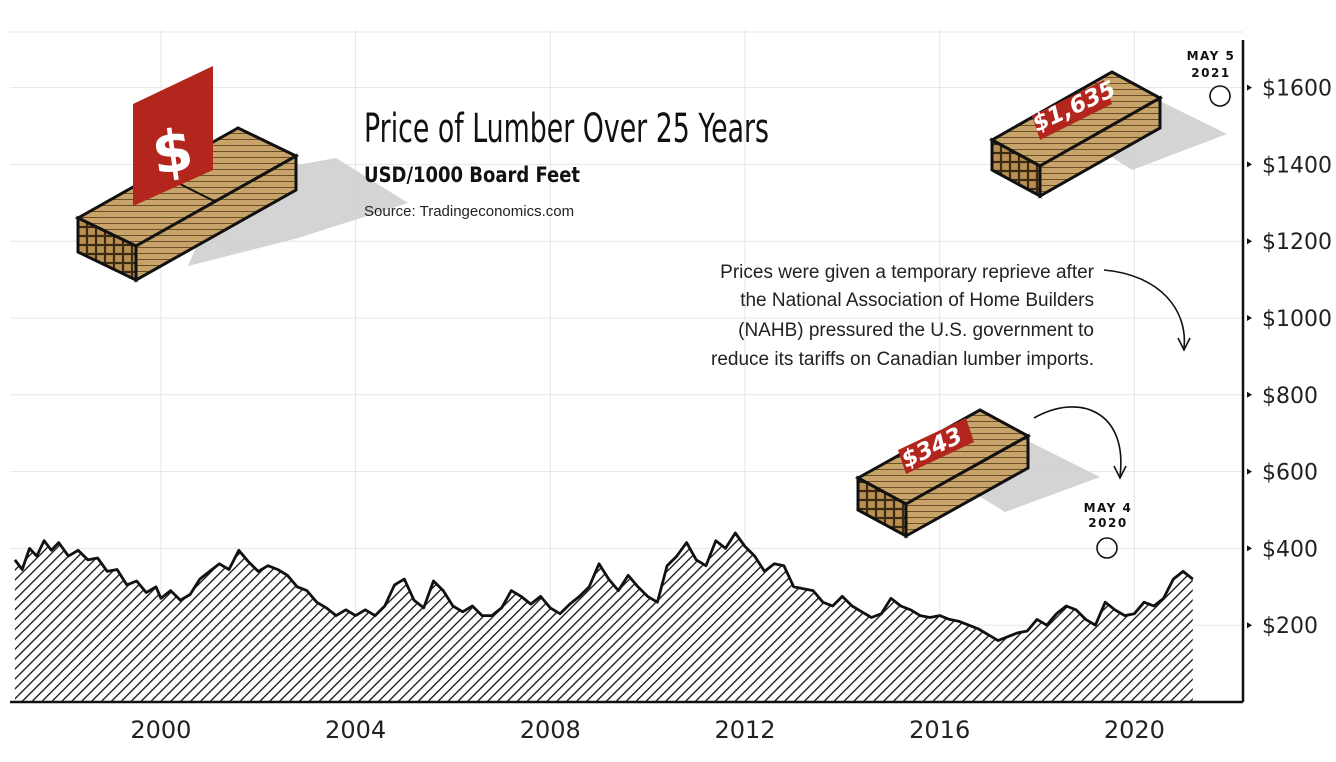 Image resolution: width=1336 pixels, height=762 pixels. I want to click on x-tick-label-3: 2012, so click(744, 730).